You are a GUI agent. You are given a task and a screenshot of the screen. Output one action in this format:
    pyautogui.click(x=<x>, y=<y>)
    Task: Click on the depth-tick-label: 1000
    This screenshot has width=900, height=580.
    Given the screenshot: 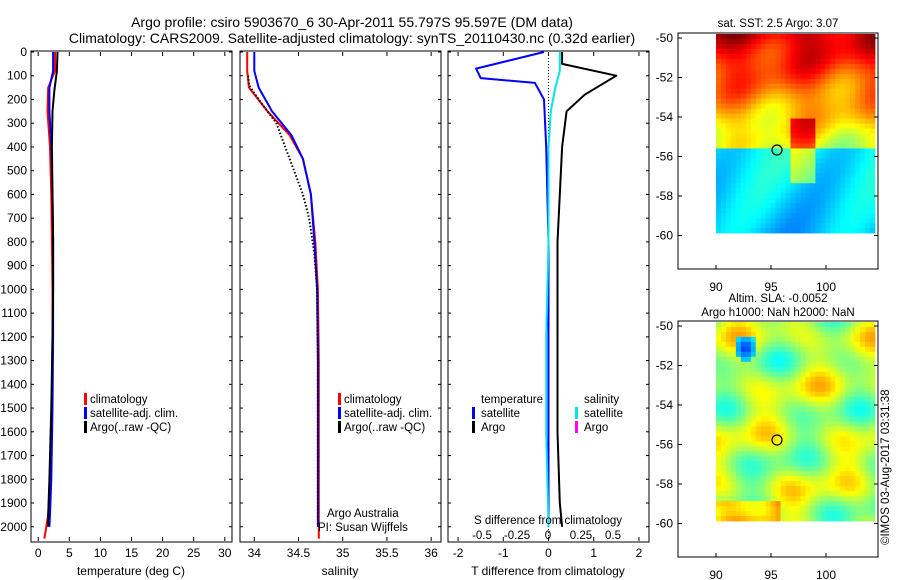 What is the action you would take?
    pyautogui.click(x=13, y=289)
    